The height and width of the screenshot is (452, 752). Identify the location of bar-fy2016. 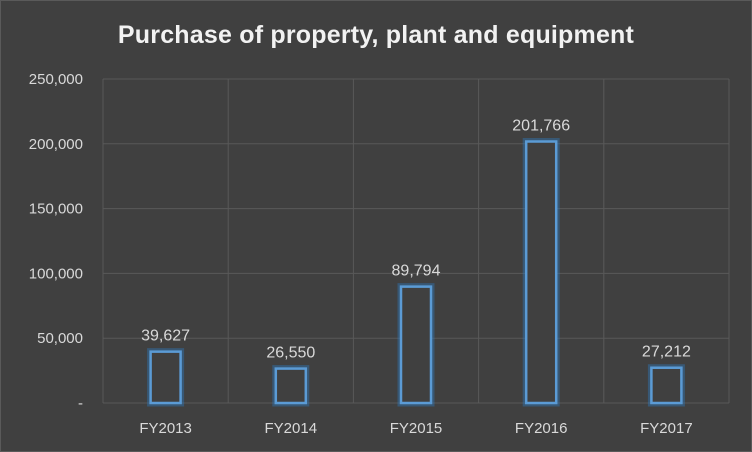
(541, 272).